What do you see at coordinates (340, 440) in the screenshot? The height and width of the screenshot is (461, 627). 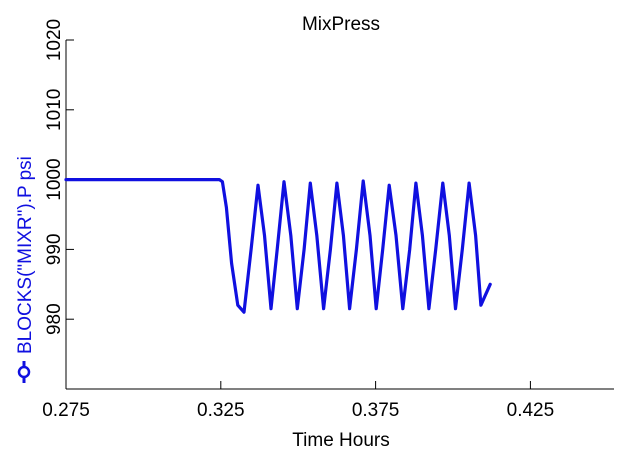 I see `x-axis-label: Time Hours` at bounding box center [340, 440].